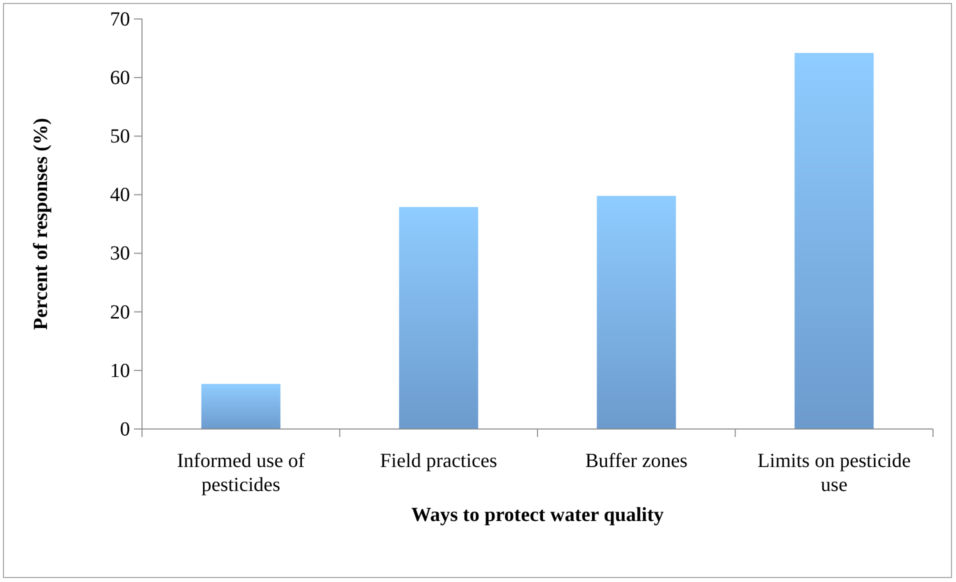  I want to click on y-axis-title: Percent of responses (%), so click(41, 224).